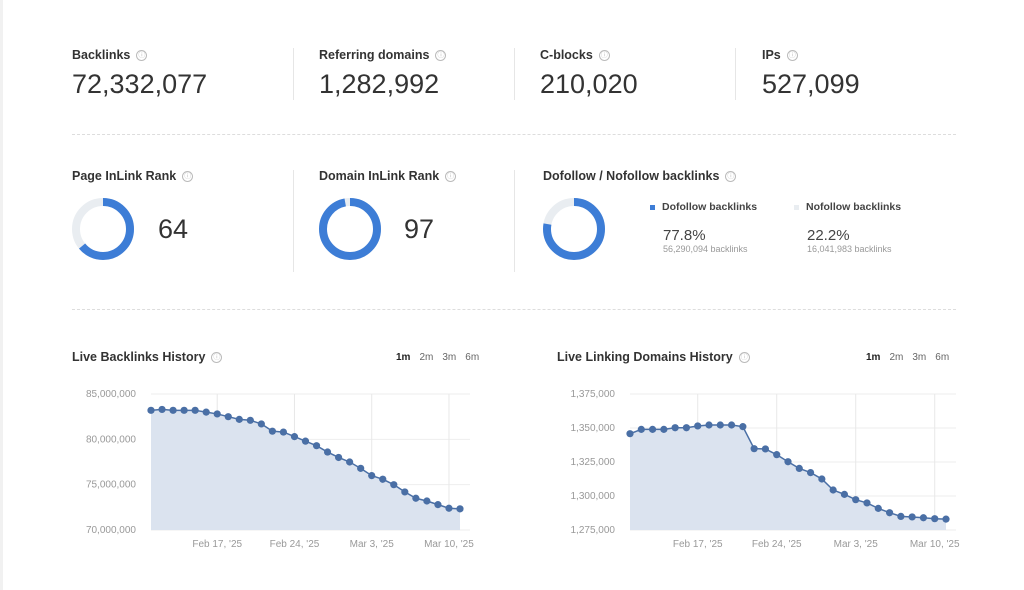 The width and height of the screenshot is (1024, 590). Describe the element at coordinates (111, 439) in the screenshot. I see `y-tick-label: 80,000,000` at that location.